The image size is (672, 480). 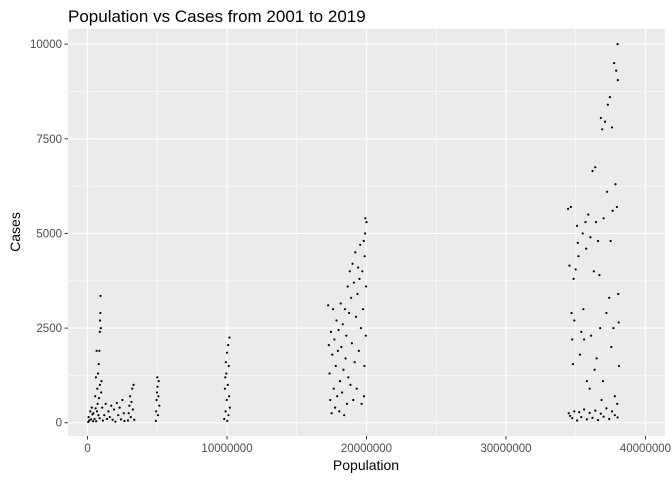 I want to click on x-tick-label: 30000000, so click(x=505, y=449).